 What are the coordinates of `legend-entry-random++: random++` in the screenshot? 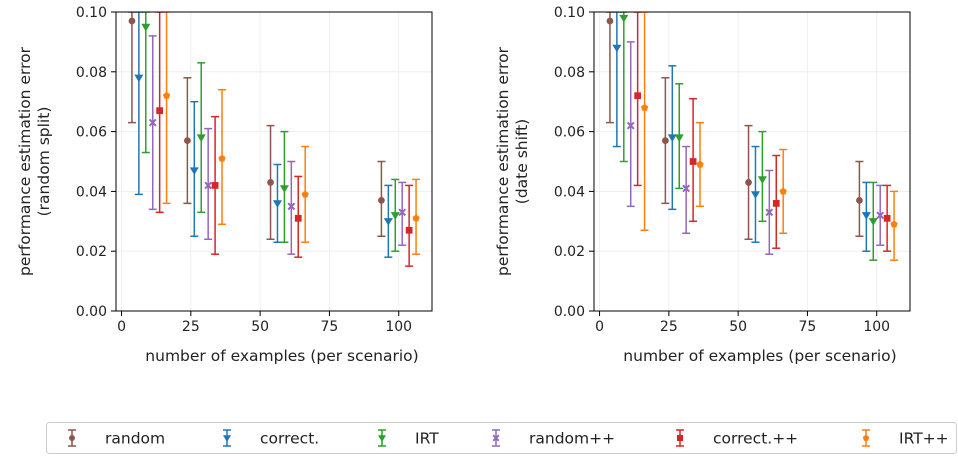 It's located at (553, 438).